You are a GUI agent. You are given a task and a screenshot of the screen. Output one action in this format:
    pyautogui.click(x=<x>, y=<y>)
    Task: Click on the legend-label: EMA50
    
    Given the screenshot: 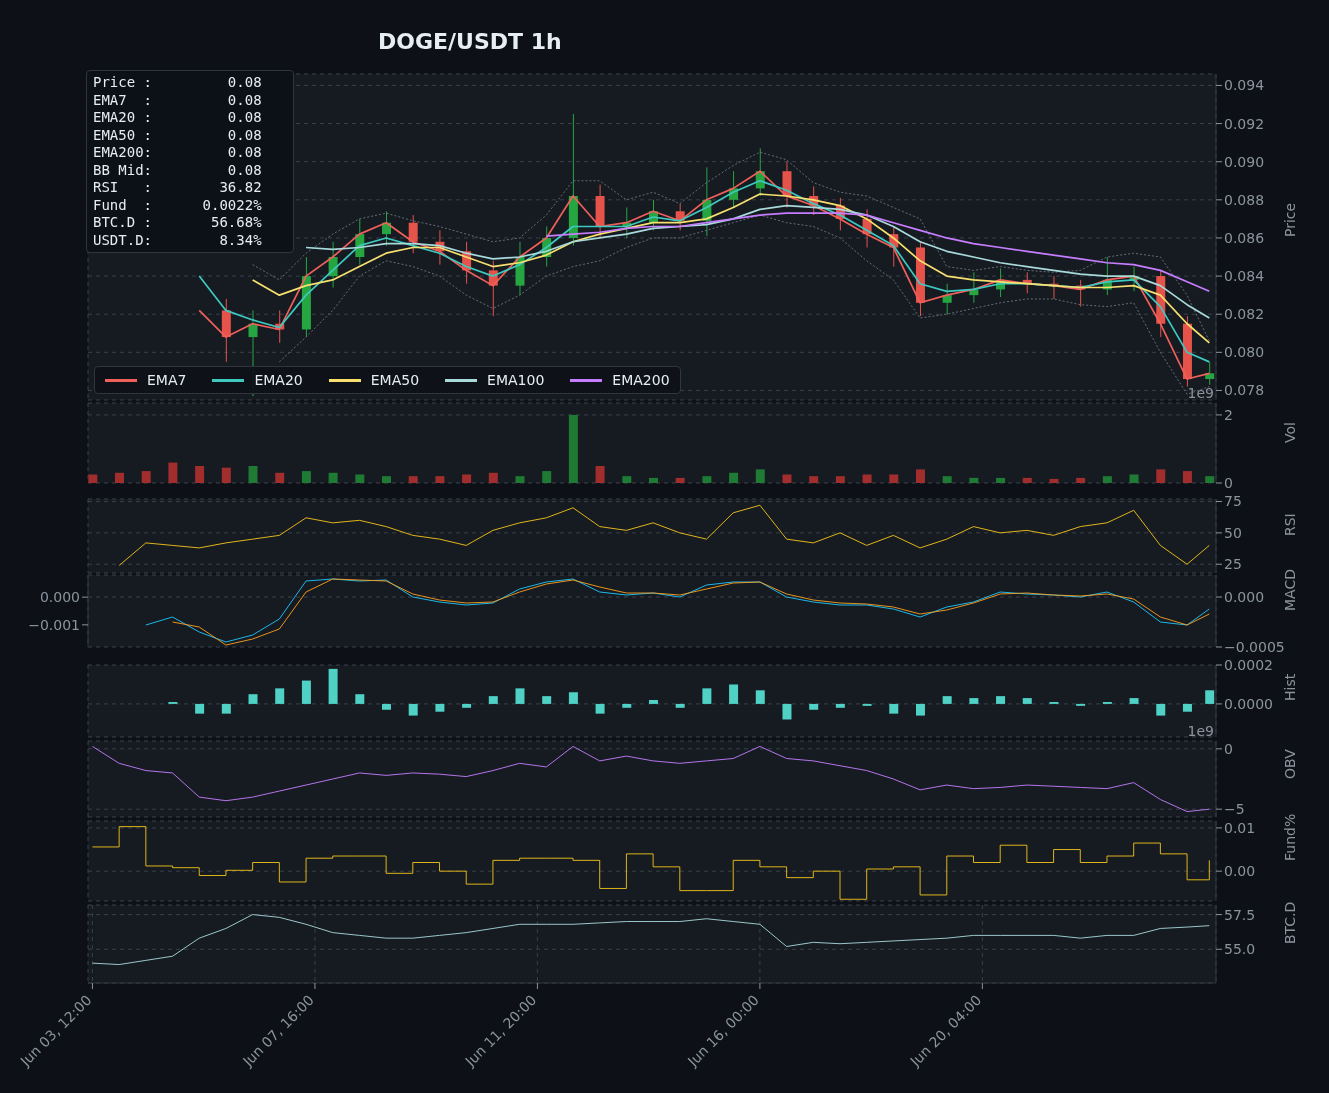 What is the action you would take?
    pyautogui.click(x=394, y=380)
    